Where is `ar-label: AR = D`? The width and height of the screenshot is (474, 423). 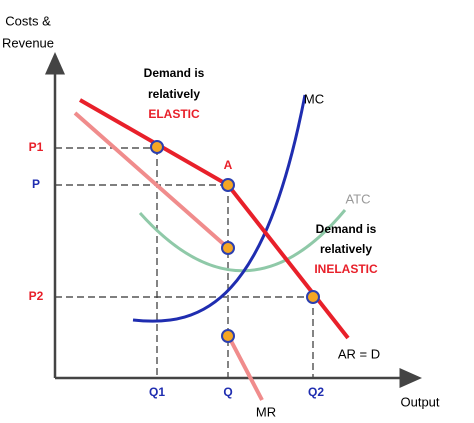
ar-label: AR = D is located at coordinates (359, 353).